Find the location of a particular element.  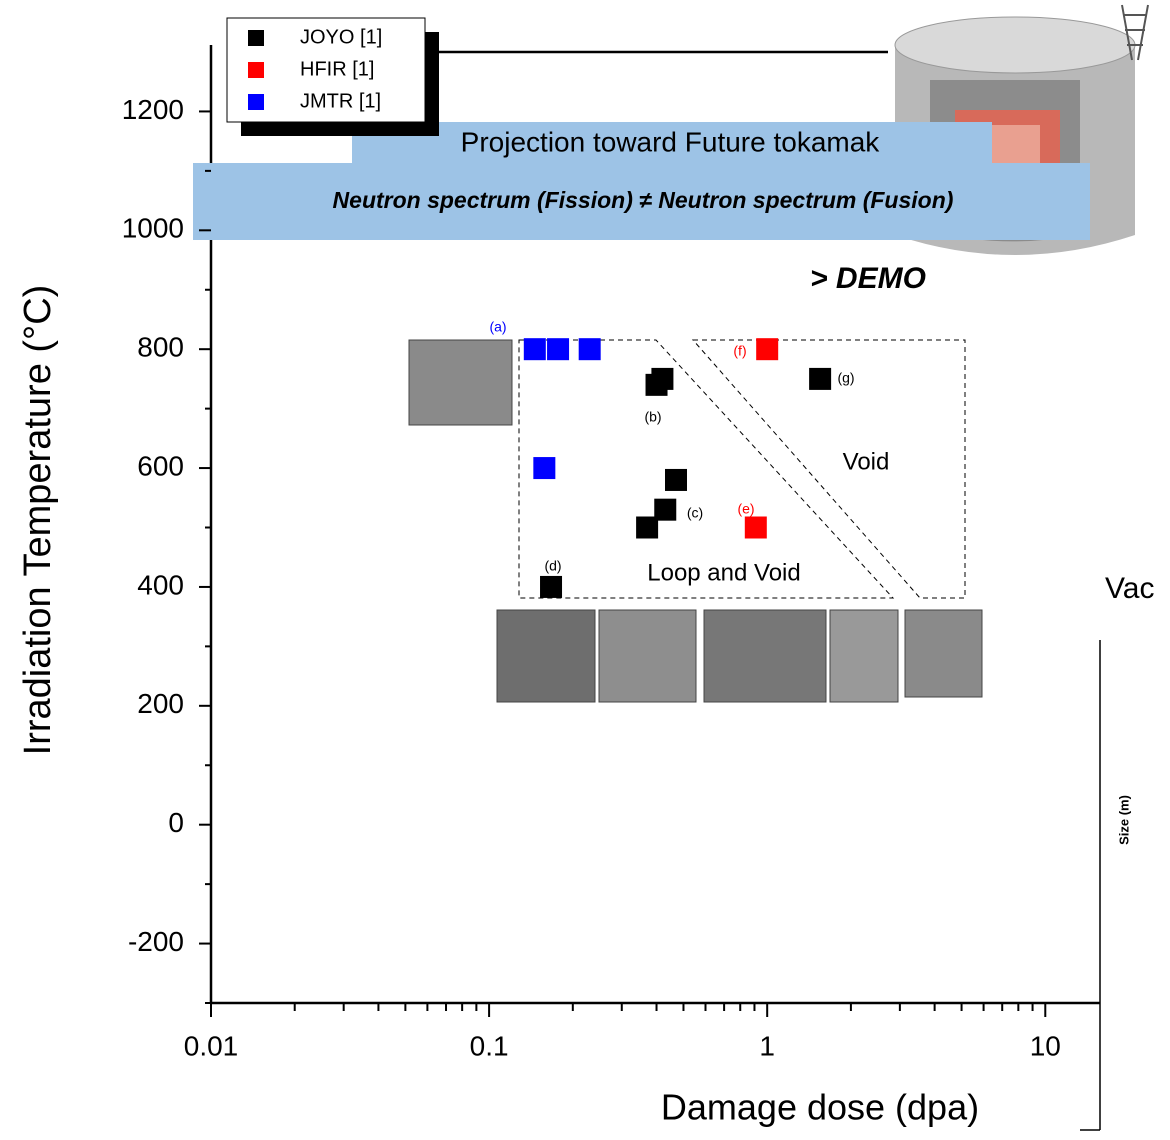

region-label: Void is located at coordinates (866, 461).